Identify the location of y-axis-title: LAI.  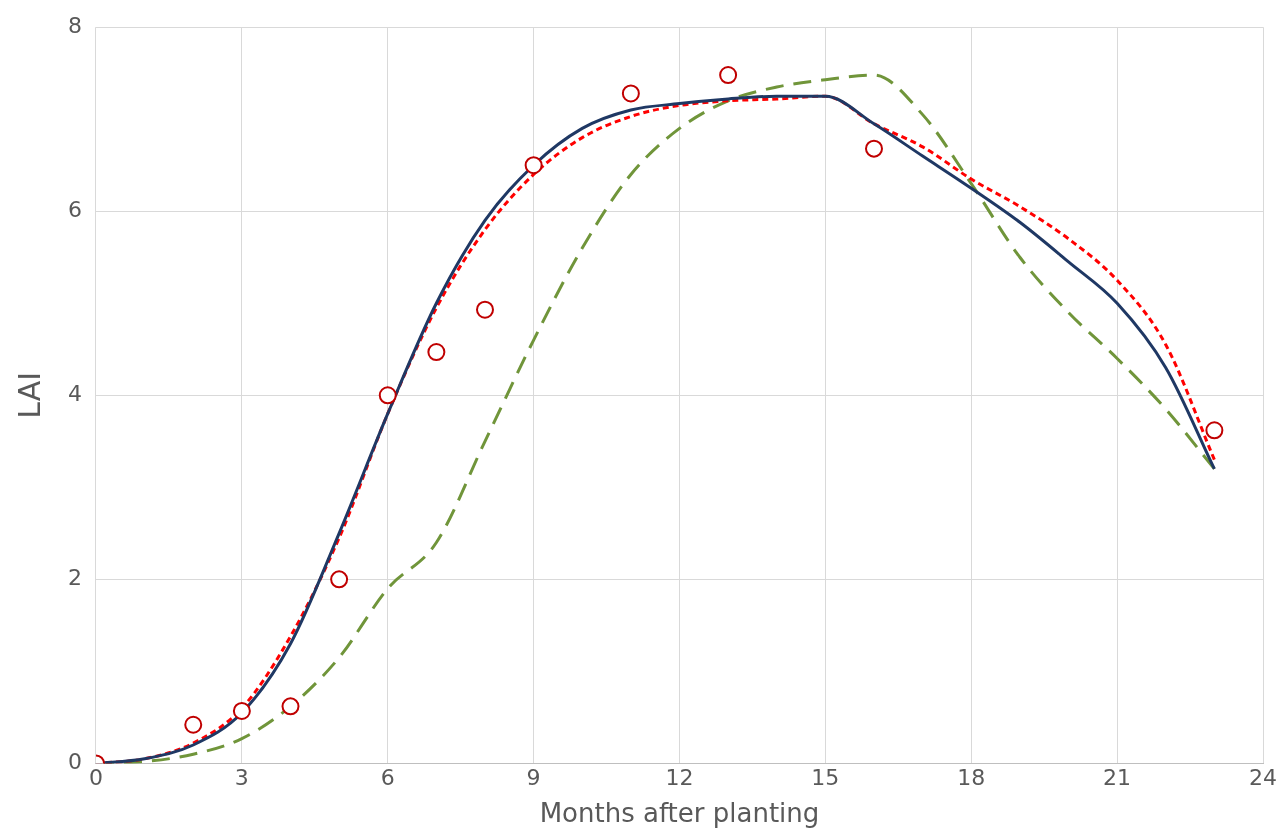
(29, 395).